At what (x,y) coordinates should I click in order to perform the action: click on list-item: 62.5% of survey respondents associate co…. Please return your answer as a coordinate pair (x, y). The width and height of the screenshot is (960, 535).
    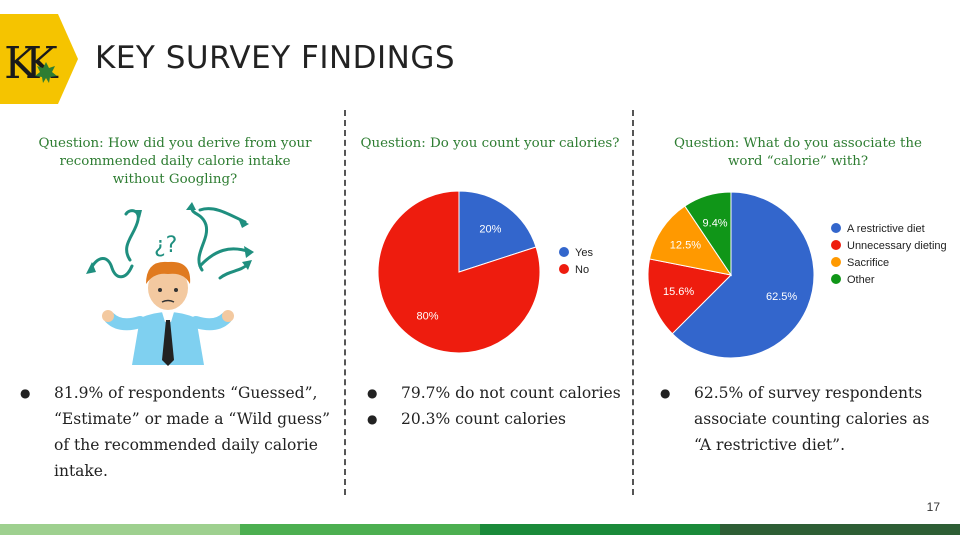
    Looking at the image, I should click on (805, 419).